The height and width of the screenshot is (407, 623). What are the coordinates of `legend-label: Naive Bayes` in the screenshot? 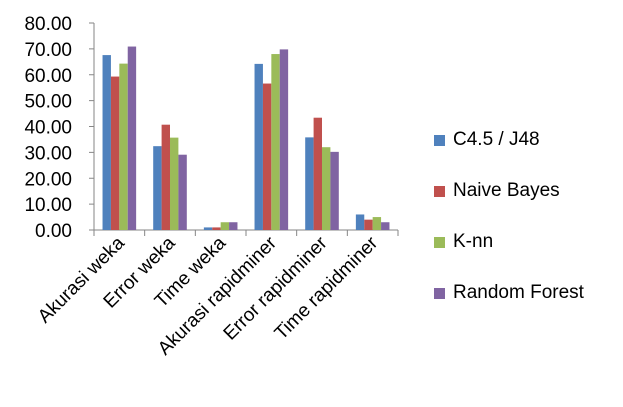 It's located at (506, 190).